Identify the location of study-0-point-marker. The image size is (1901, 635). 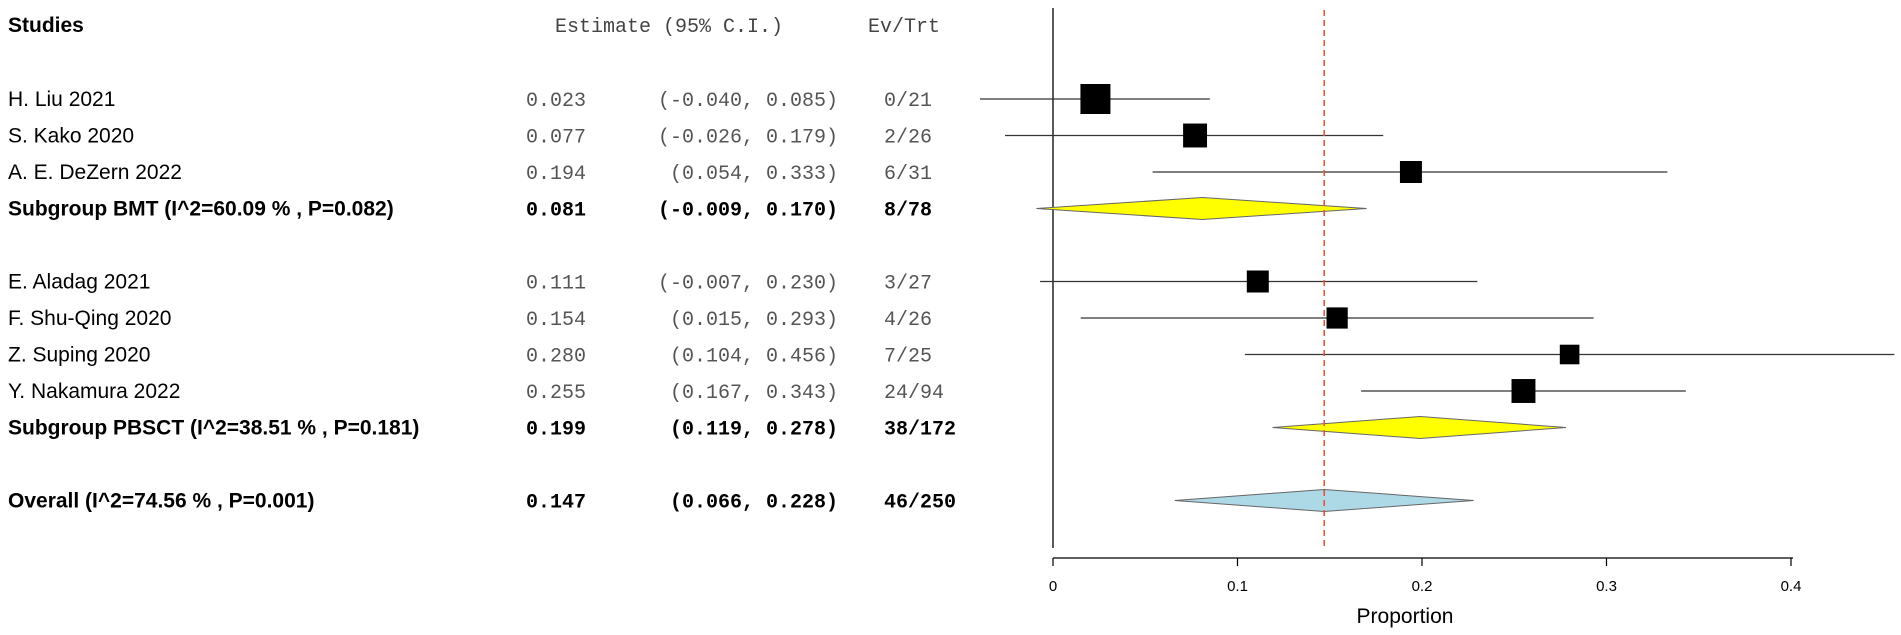
(1095, 99).